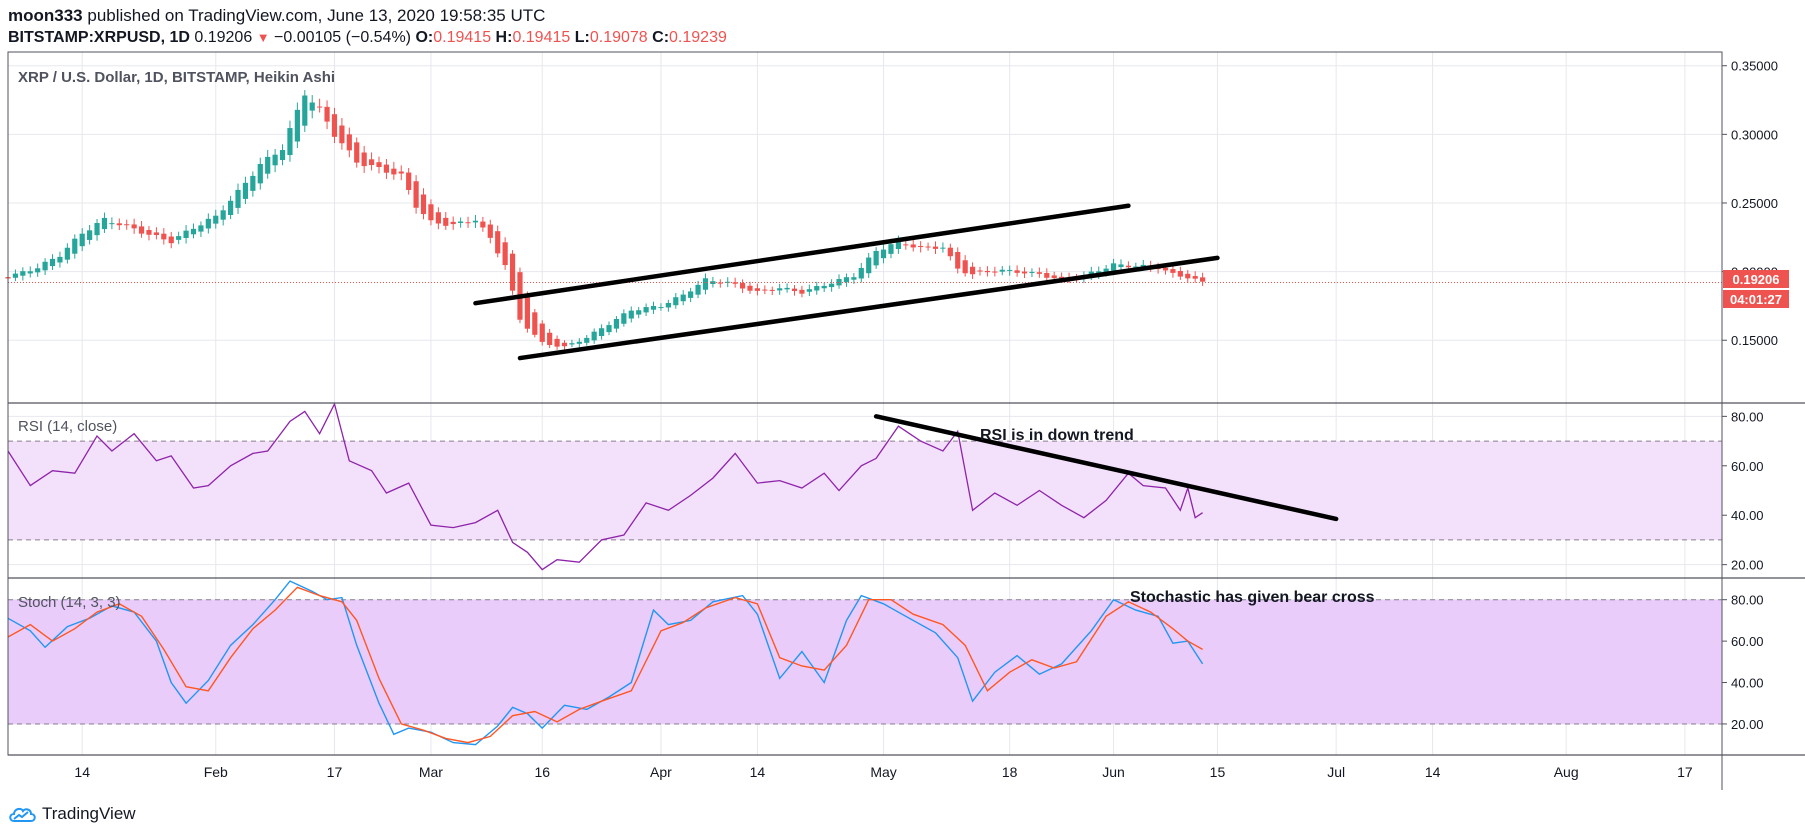  I want to click on x-tick-label: 16, so click(542, 772).